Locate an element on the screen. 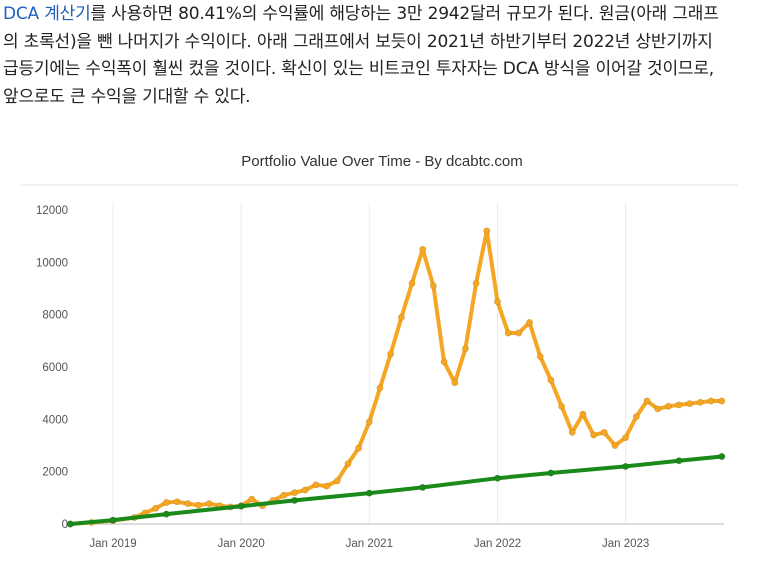 Image resolution: width=764 pixels, height=566 pixels. y-tick-label: 2000 is located at coordinates (55, 473).